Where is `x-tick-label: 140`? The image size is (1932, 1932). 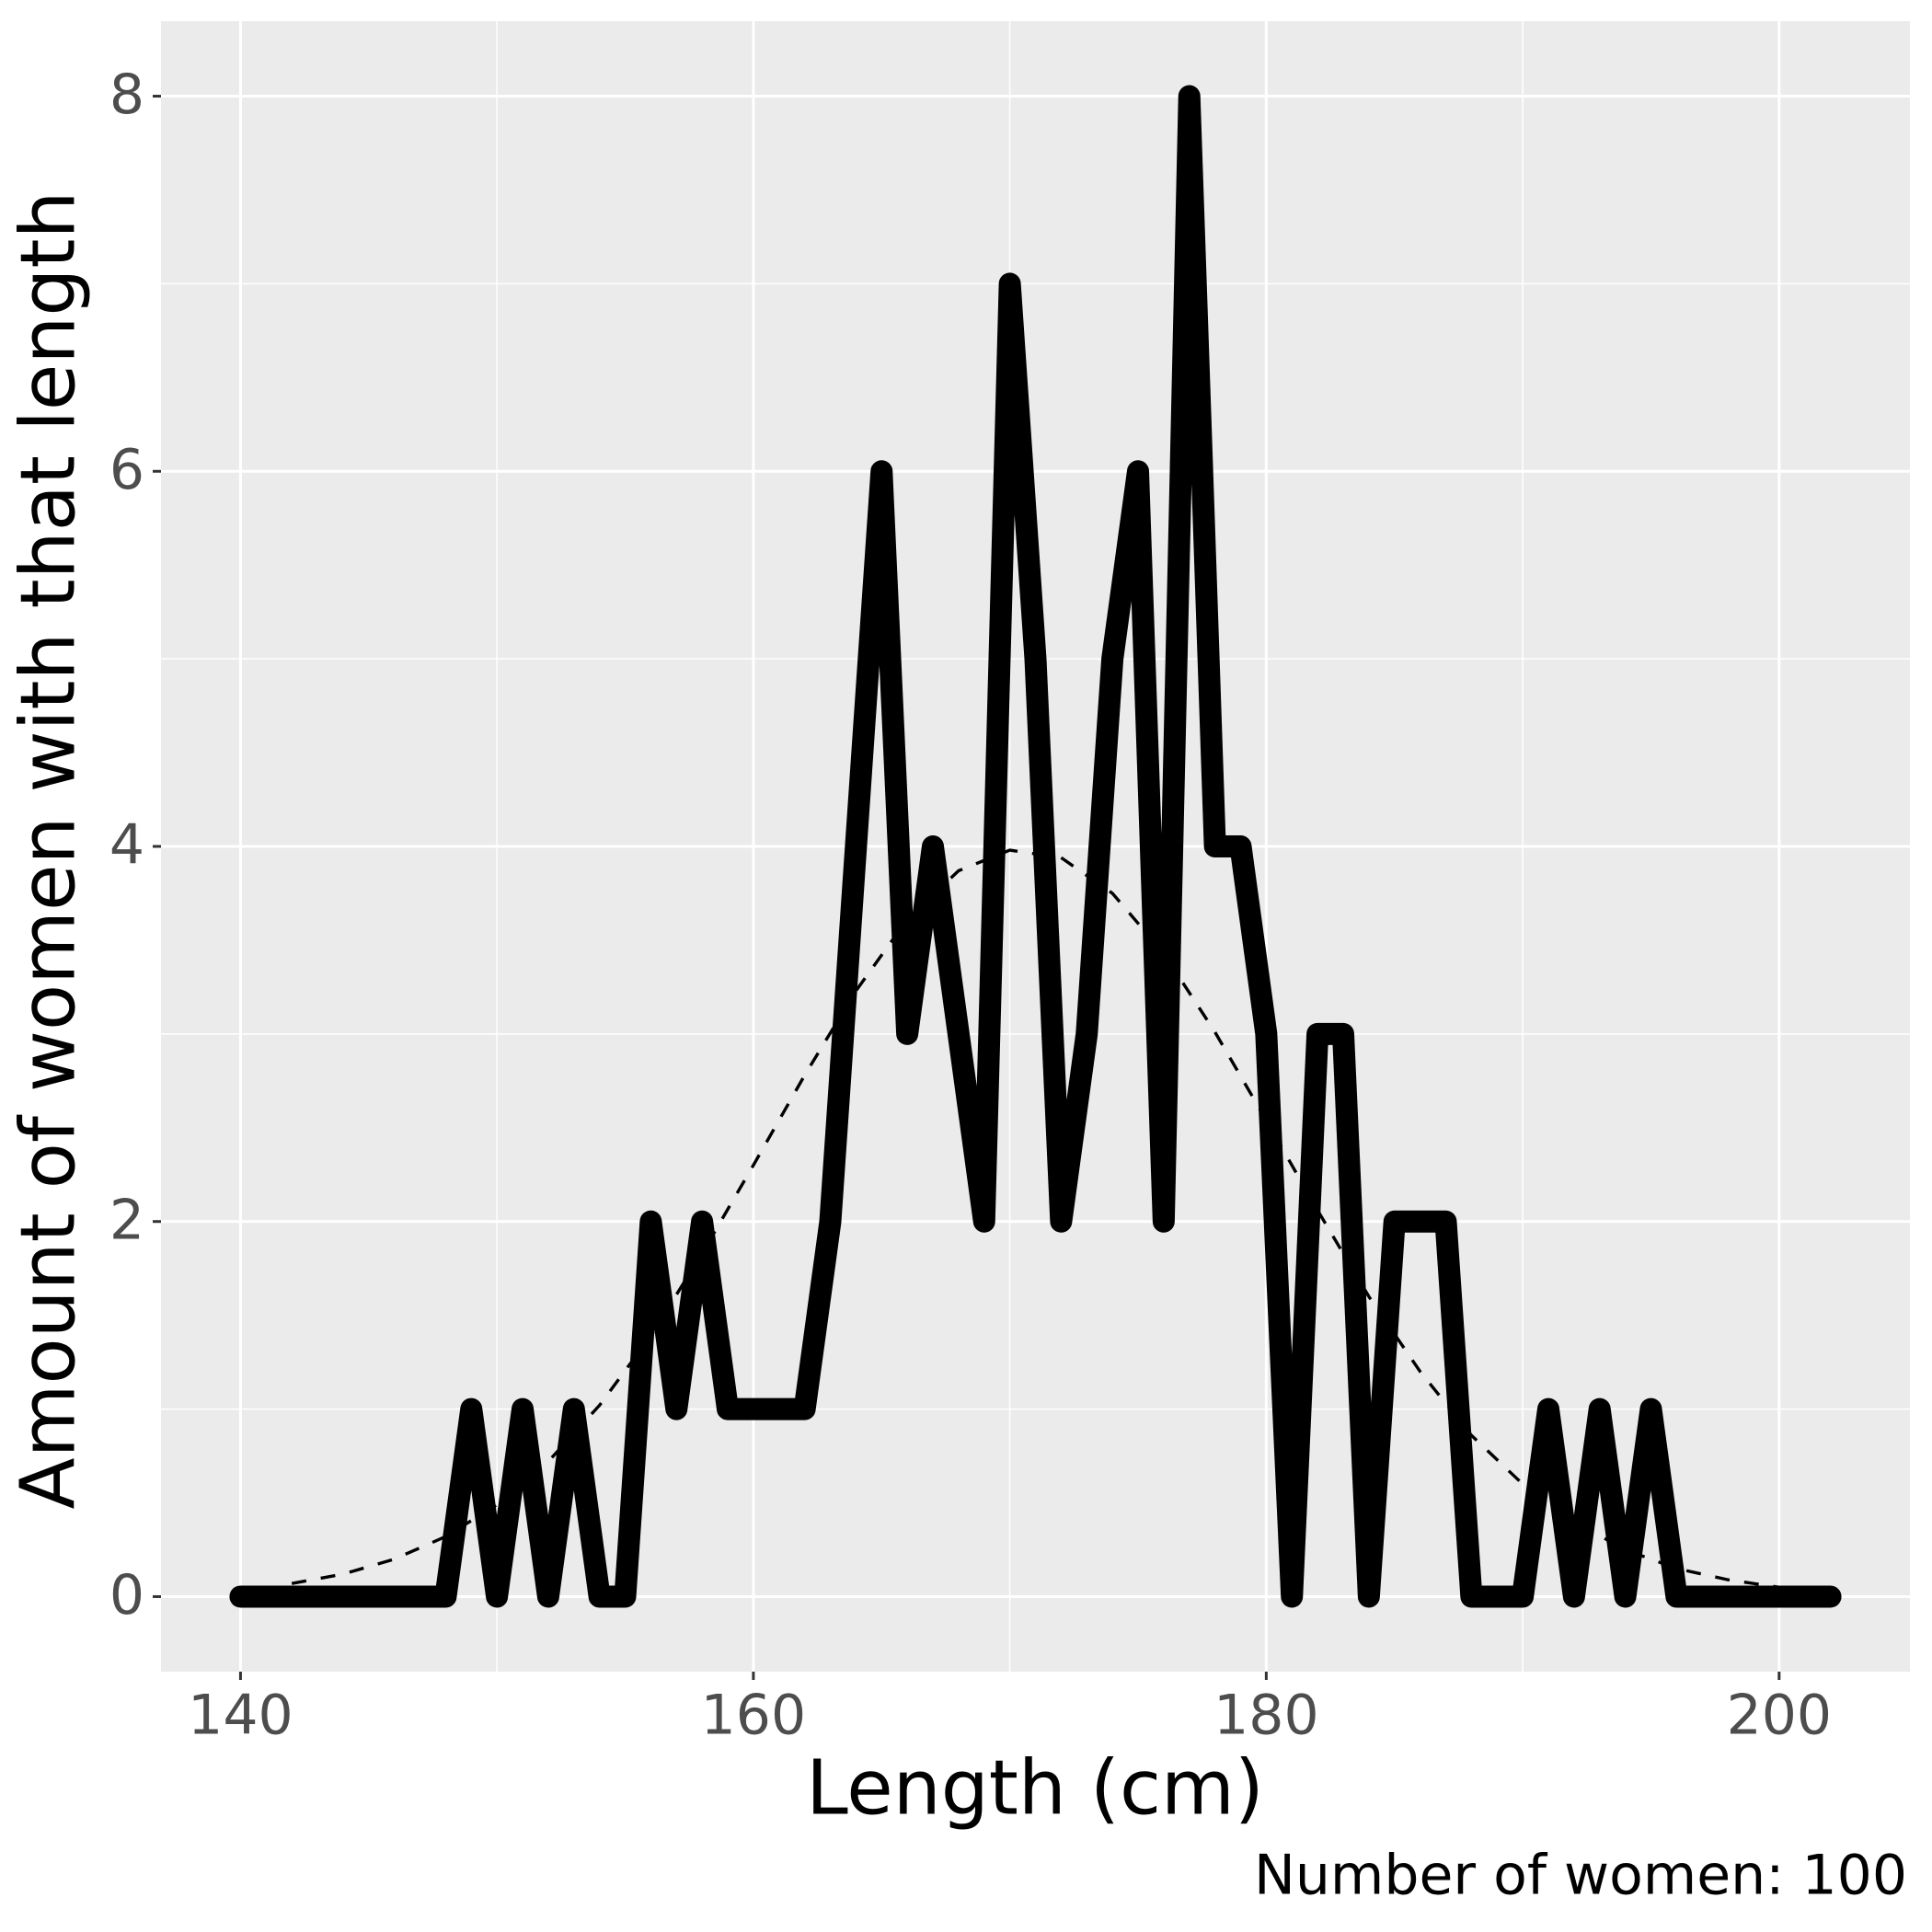 x-tick-label: 140 is located at coordinates (241, 1716).